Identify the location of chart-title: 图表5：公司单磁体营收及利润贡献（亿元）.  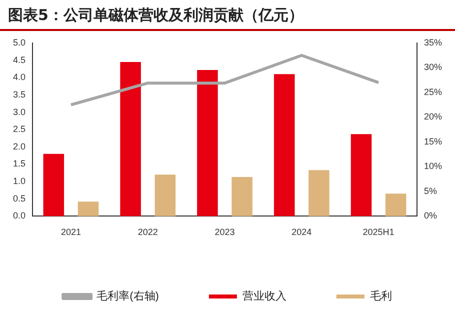
(227, 15).